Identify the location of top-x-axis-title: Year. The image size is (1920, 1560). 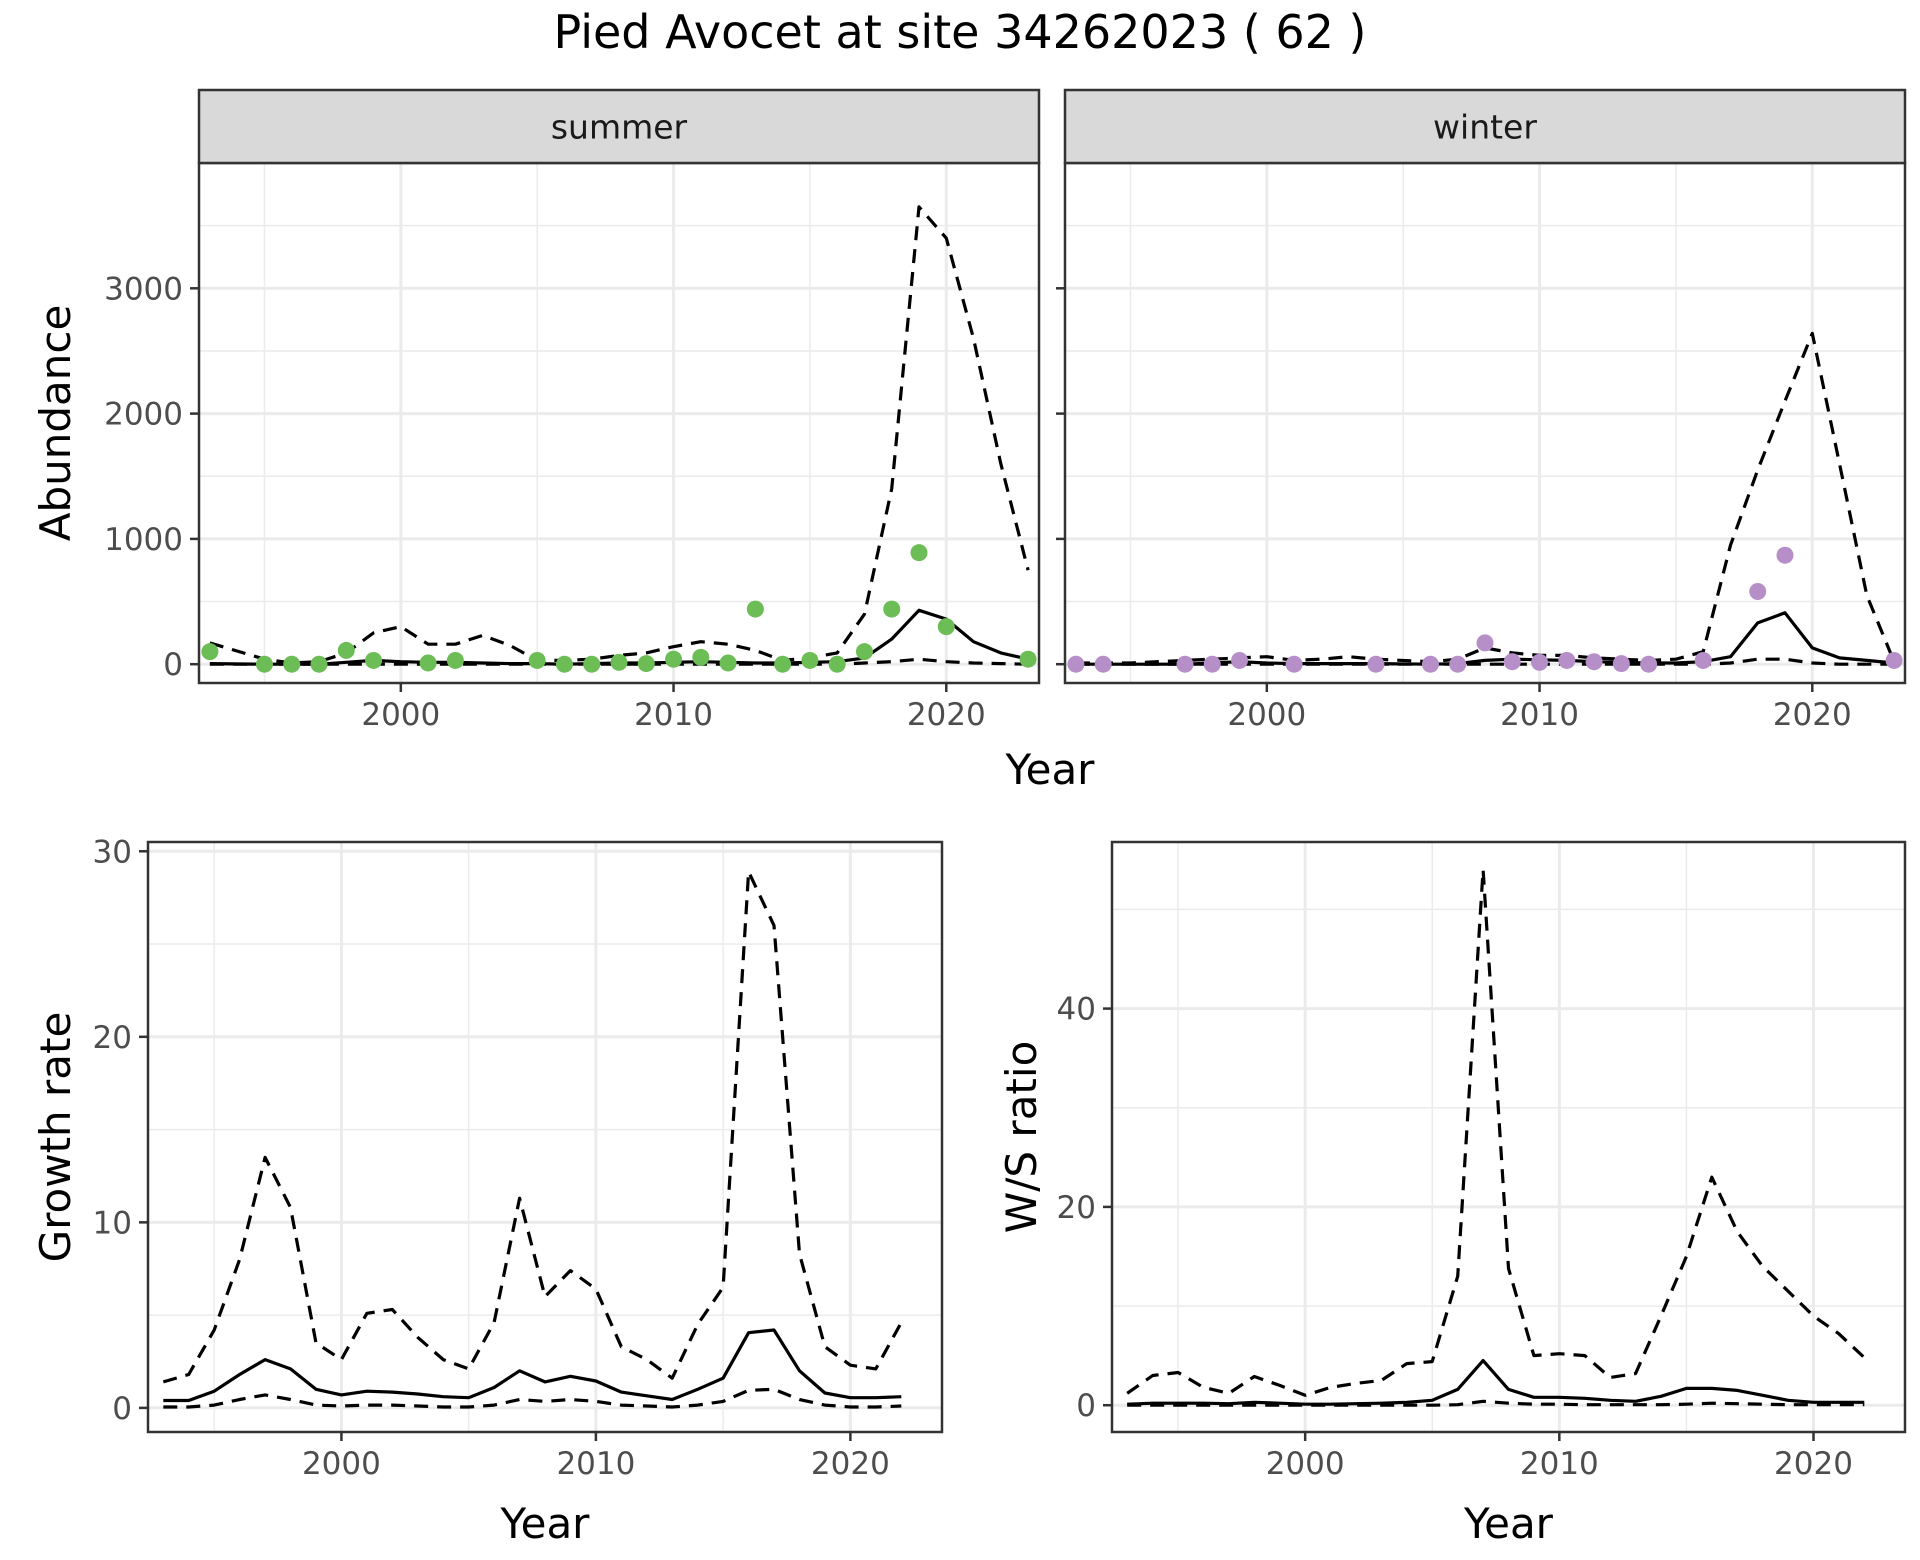
(1050, 769).